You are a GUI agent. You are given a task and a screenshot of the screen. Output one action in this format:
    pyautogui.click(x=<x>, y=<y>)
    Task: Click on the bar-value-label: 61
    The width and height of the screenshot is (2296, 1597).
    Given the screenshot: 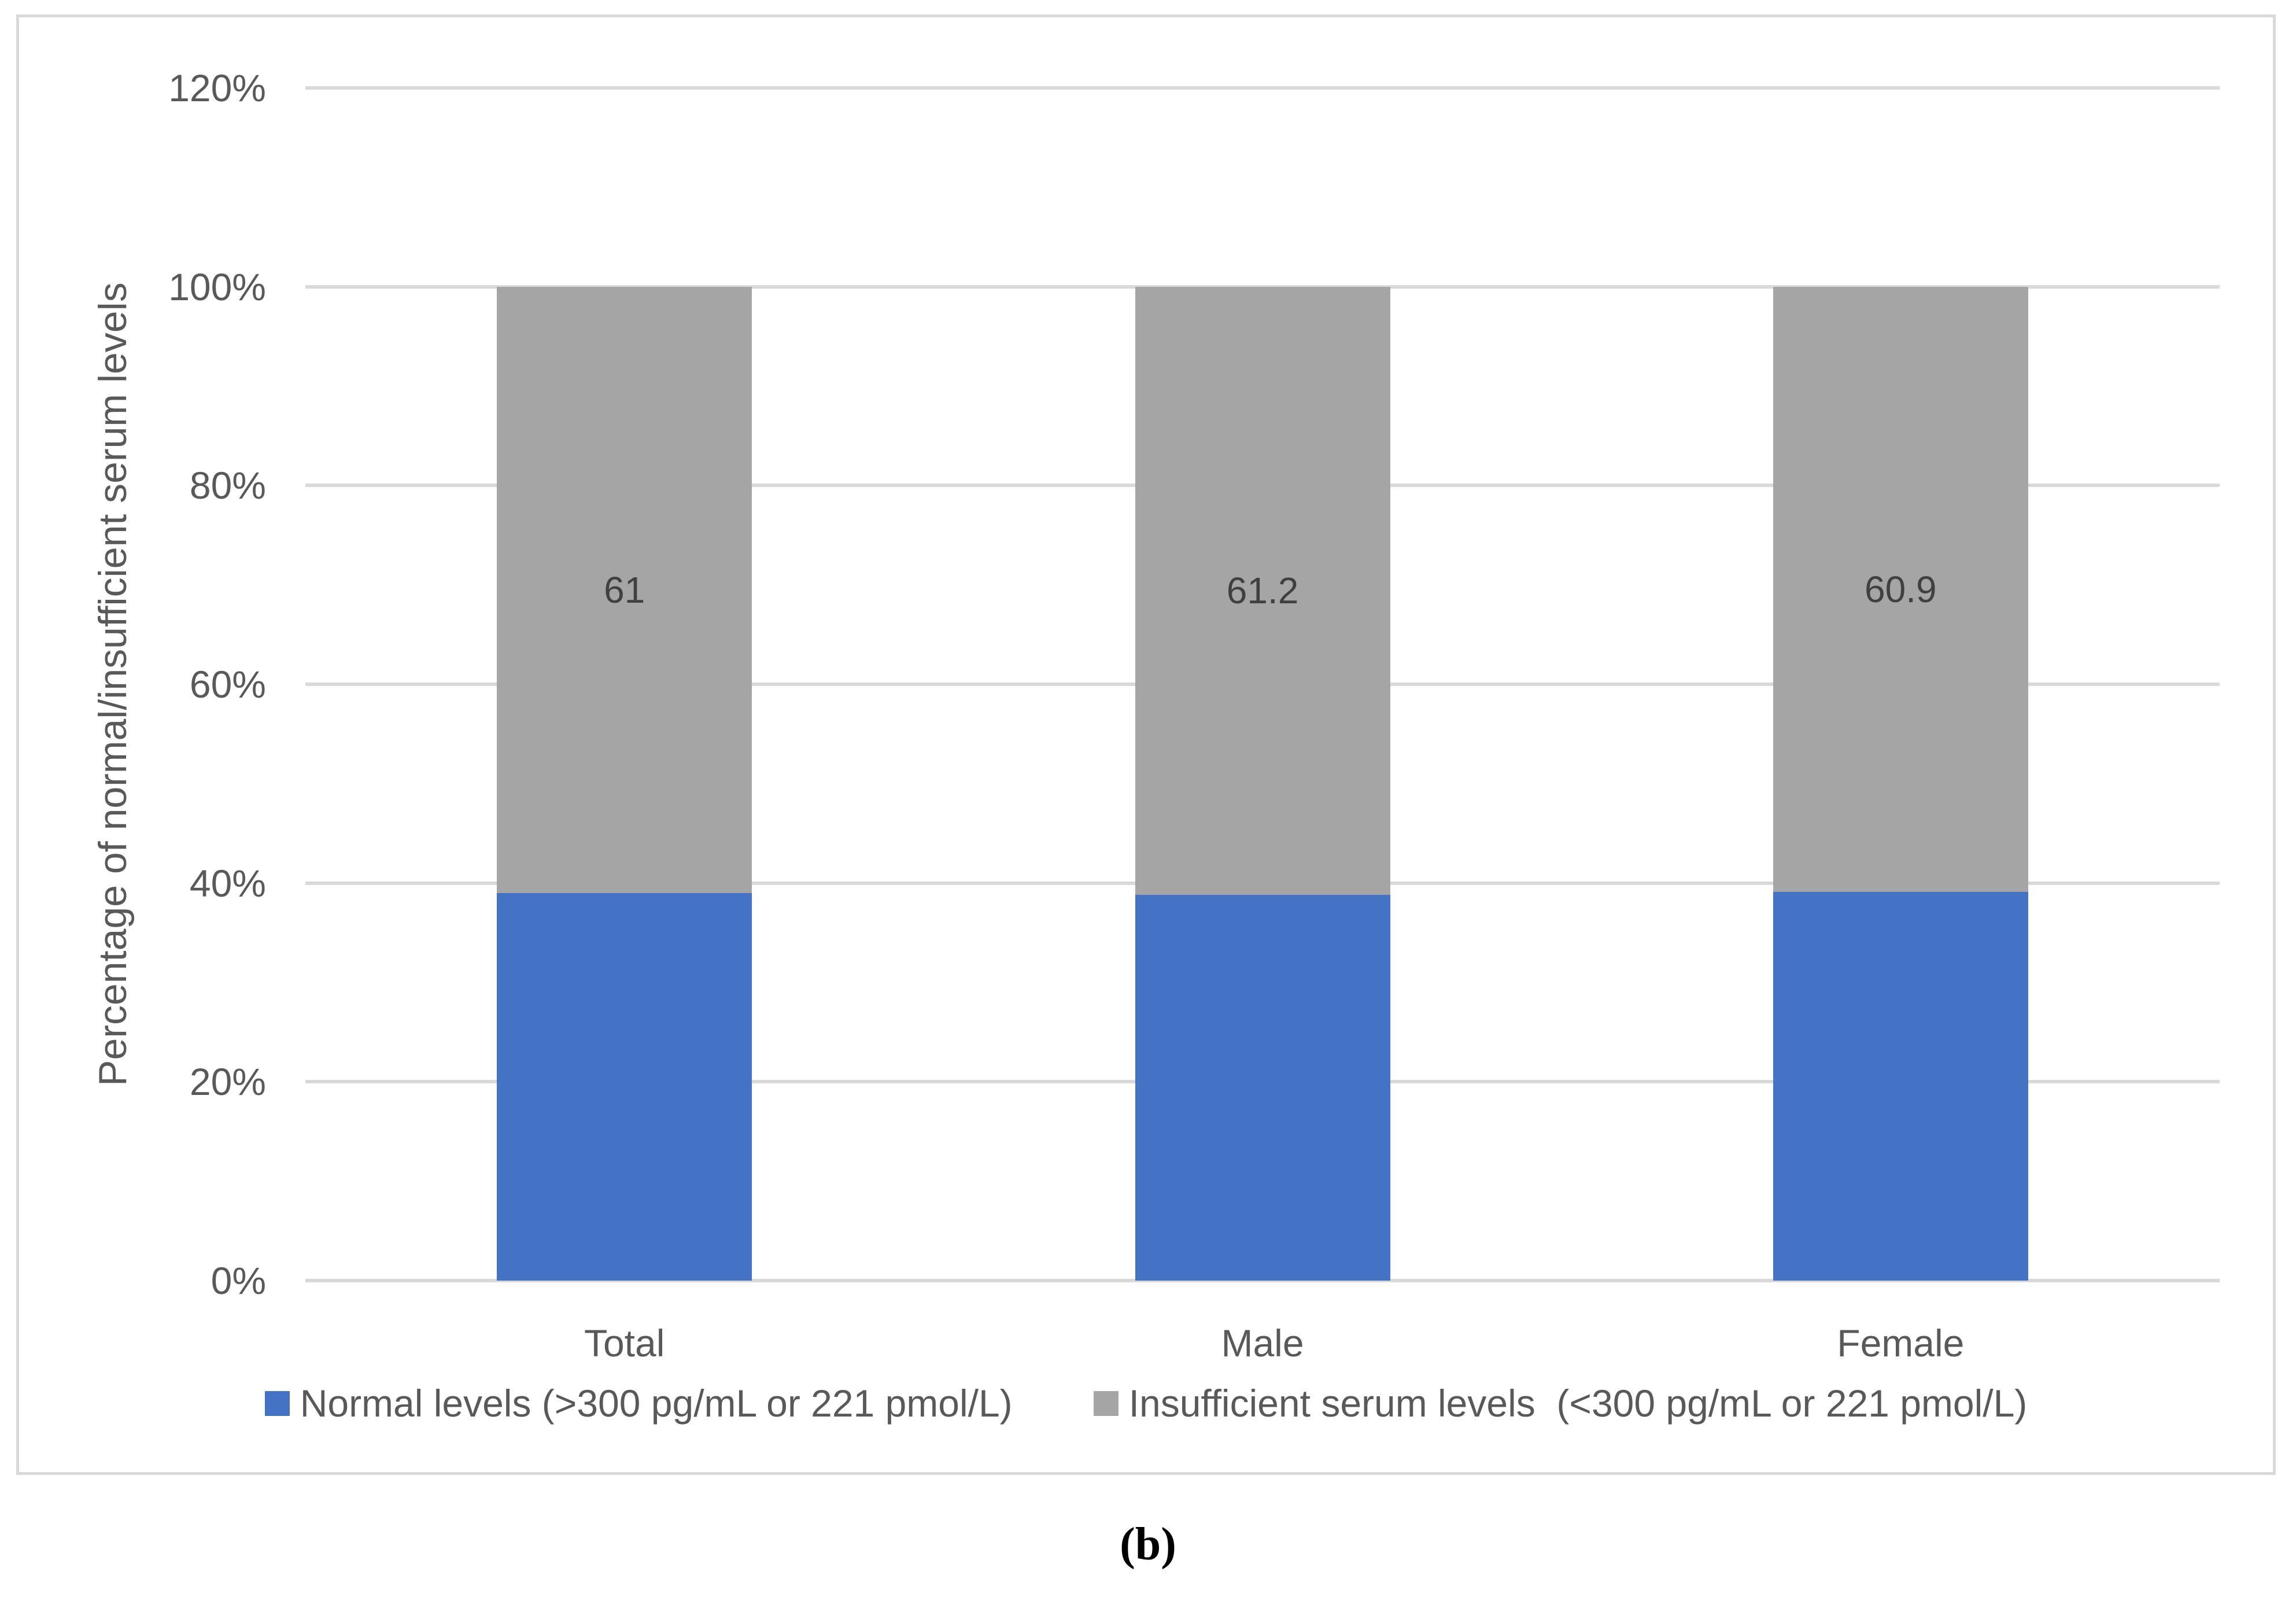 What is the action you would take?
    pyautogui.click(x=624, y=590)
    